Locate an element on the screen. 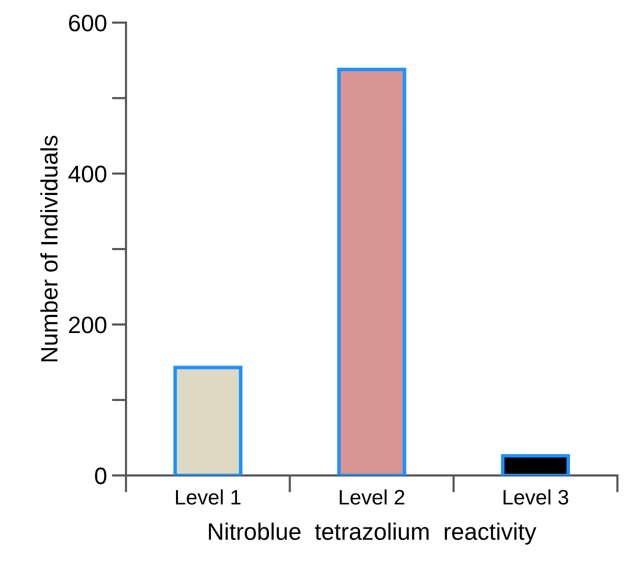 This screenshot has width=630, height=566. x-axis-title: Nitroblue tetrazolium reactivity is located at coordinates (372, 533).